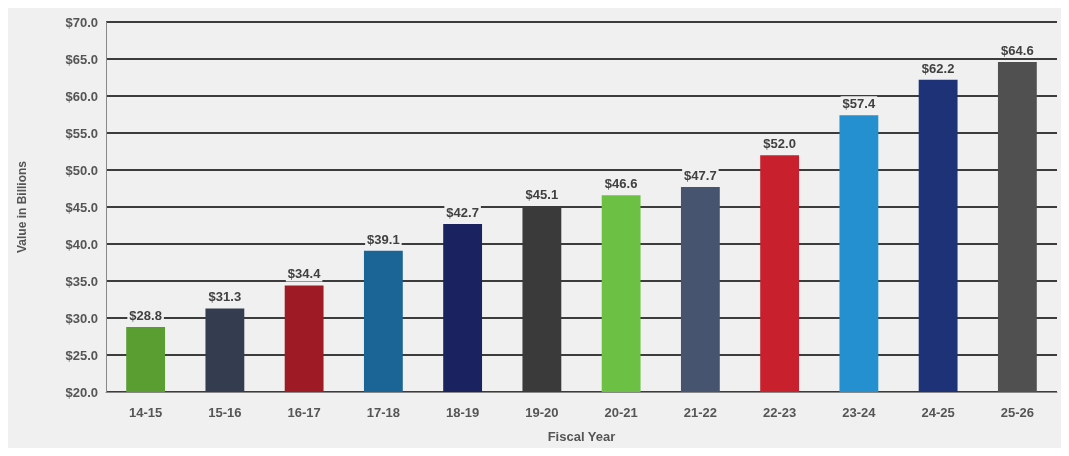  Describe the element at coordinates (81, 133) in the screenshot. I see `y-tick-label: $55.0` at that location.